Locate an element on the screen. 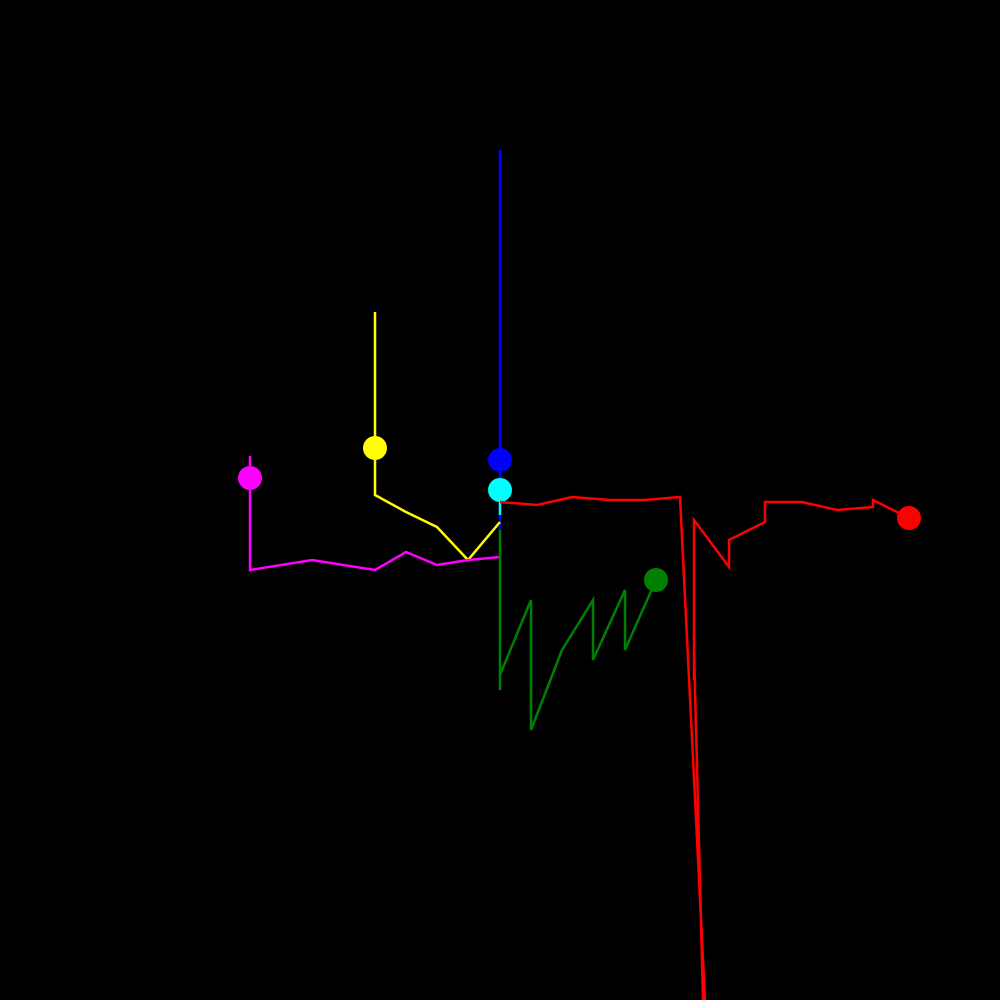 This screenshot has width=1000, height=1000. magenta-trail-line is located at coordinates (374, 514).